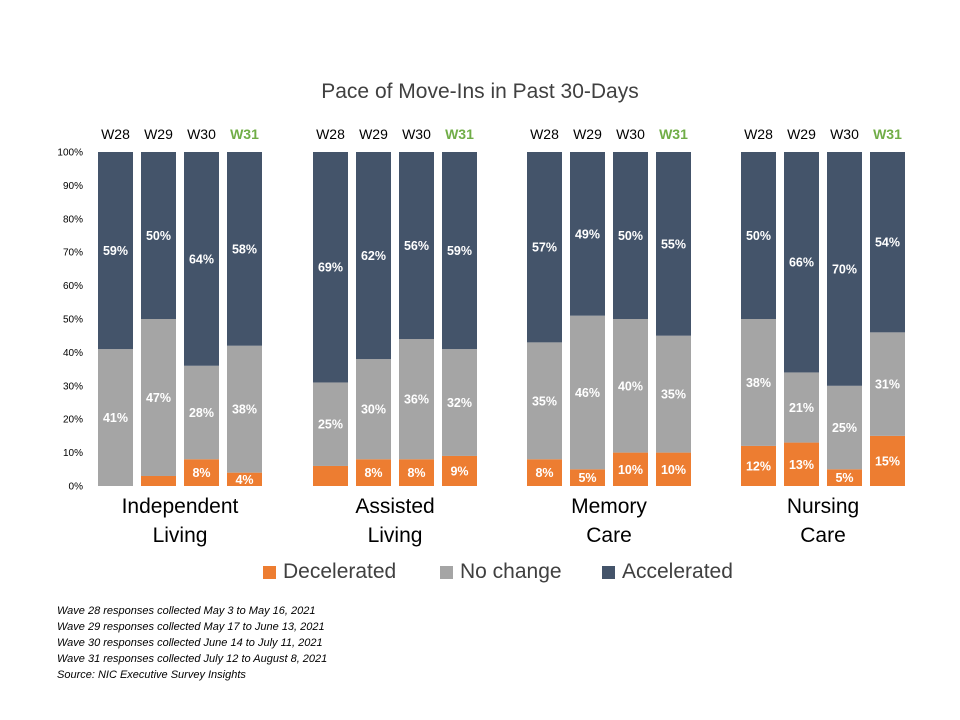 The width and height of the screenshot is (960, 720). What do you see at coordinates (823, 506) in the screenshot?
I see `category-label: Nursing` at bounding box center [823, 506].